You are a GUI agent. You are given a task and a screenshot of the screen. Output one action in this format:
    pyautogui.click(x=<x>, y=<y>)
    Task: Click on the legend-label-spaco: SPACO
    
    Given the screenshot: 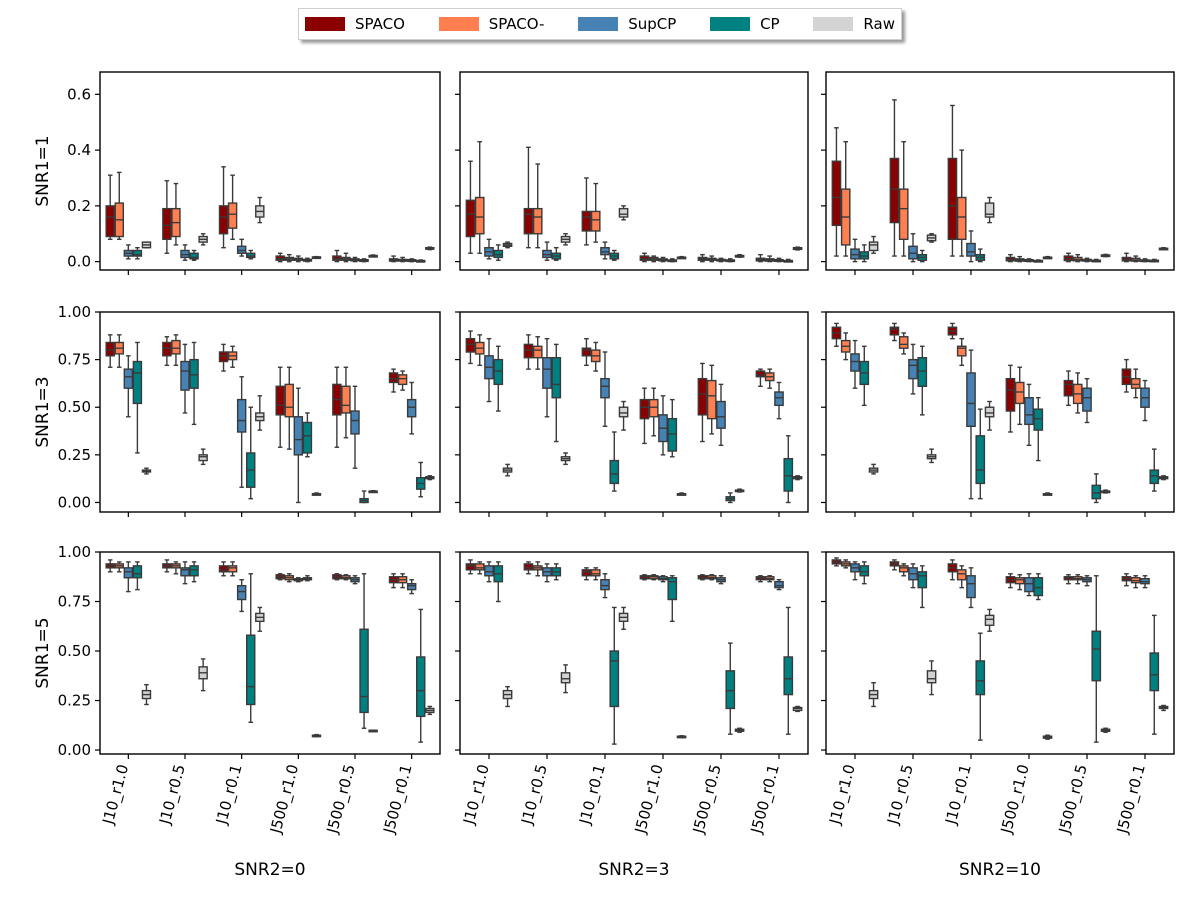 What is the action you would take?
    pyautogui.click(x=380, y=24)
    